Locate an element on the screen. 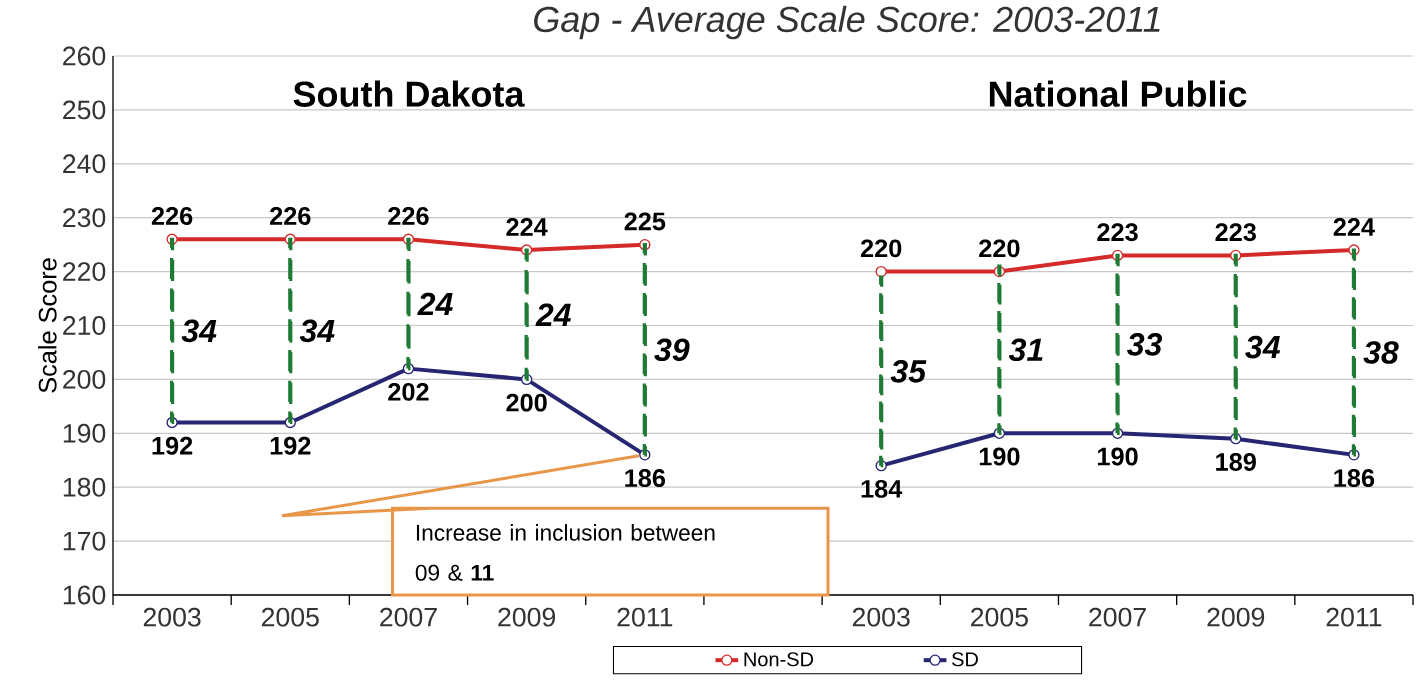 Image resolution: width=1423 pixels, height=686 pixels. chart-title: Gap - Average Scale Score: 2003-2011 is located at coordinates (847, 22).